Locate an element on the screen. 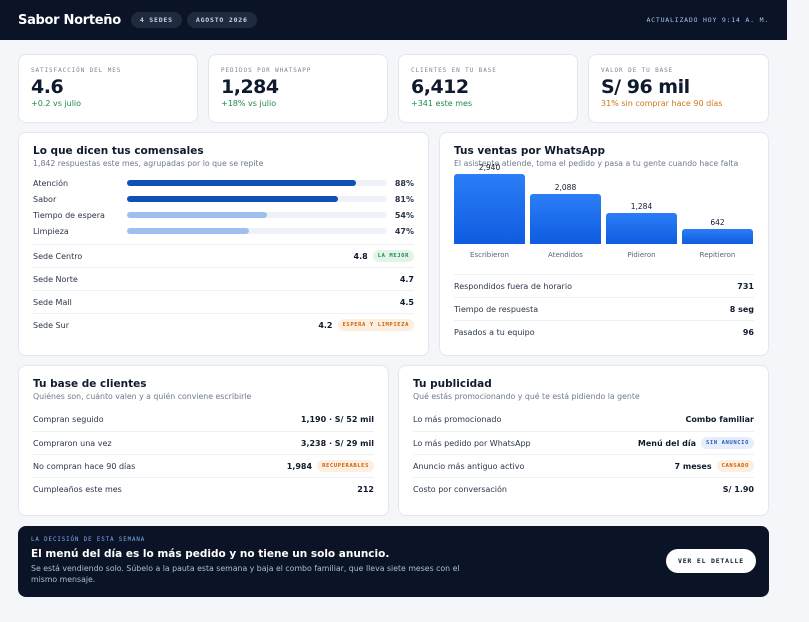 The height and width of the screenshot is (622, 809). status-badge: SIN ANUNCIO is located at coordinates (727, 443).